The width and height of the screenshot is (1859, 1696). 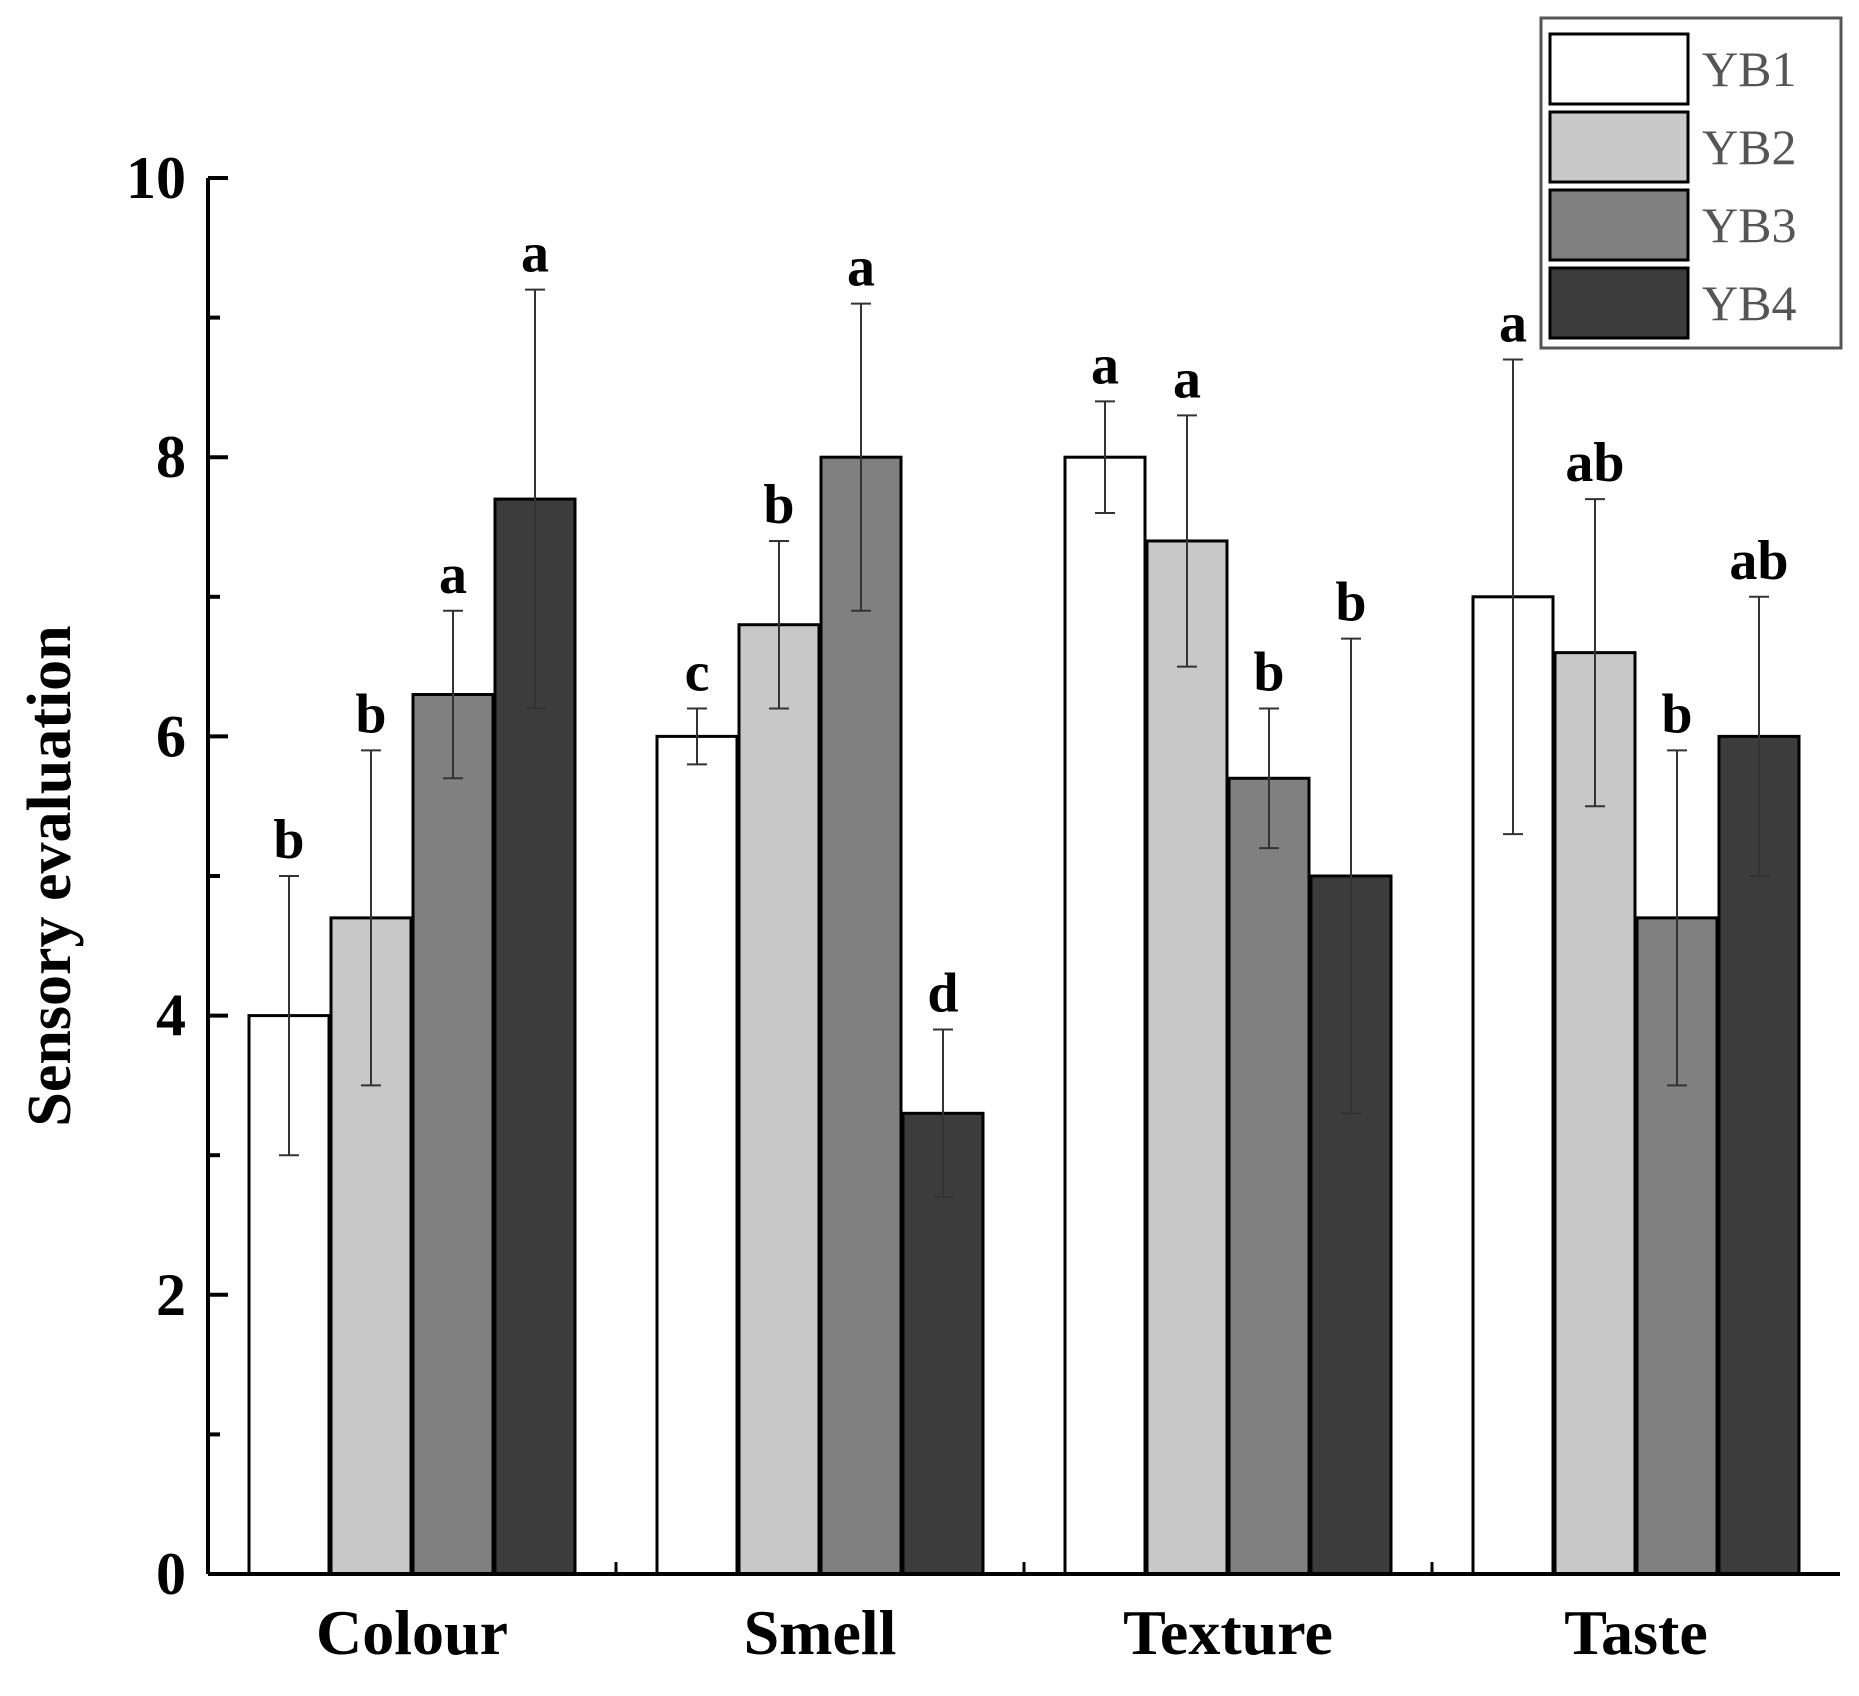 What do you see at coordinates (697, 1155) in the screenshot?
I see `bar-yb1-smell` at bounding box center [697, 1155].